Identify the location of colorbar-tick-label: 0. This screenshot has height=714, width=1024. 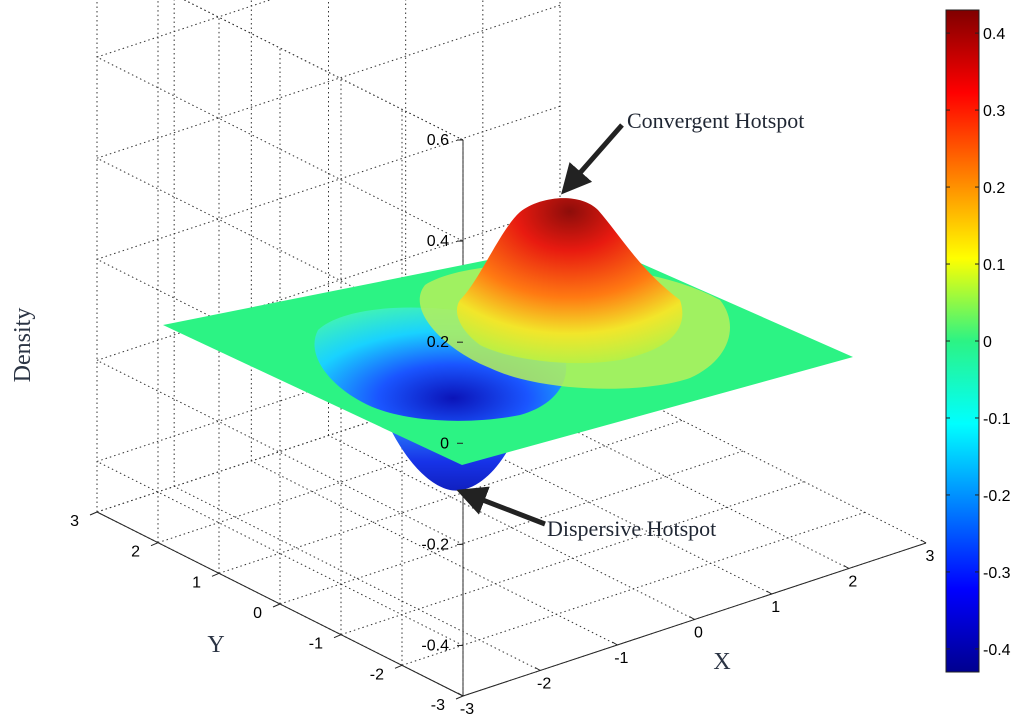
(987, 342).